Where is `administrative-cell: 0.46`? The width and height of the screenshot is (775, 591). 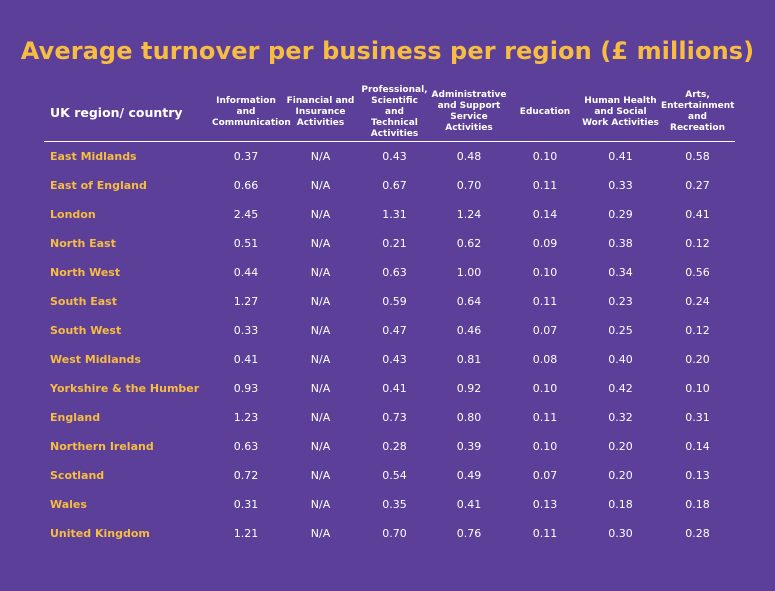
administrative-cell: 0.46 is located at coordinates (469, 330).